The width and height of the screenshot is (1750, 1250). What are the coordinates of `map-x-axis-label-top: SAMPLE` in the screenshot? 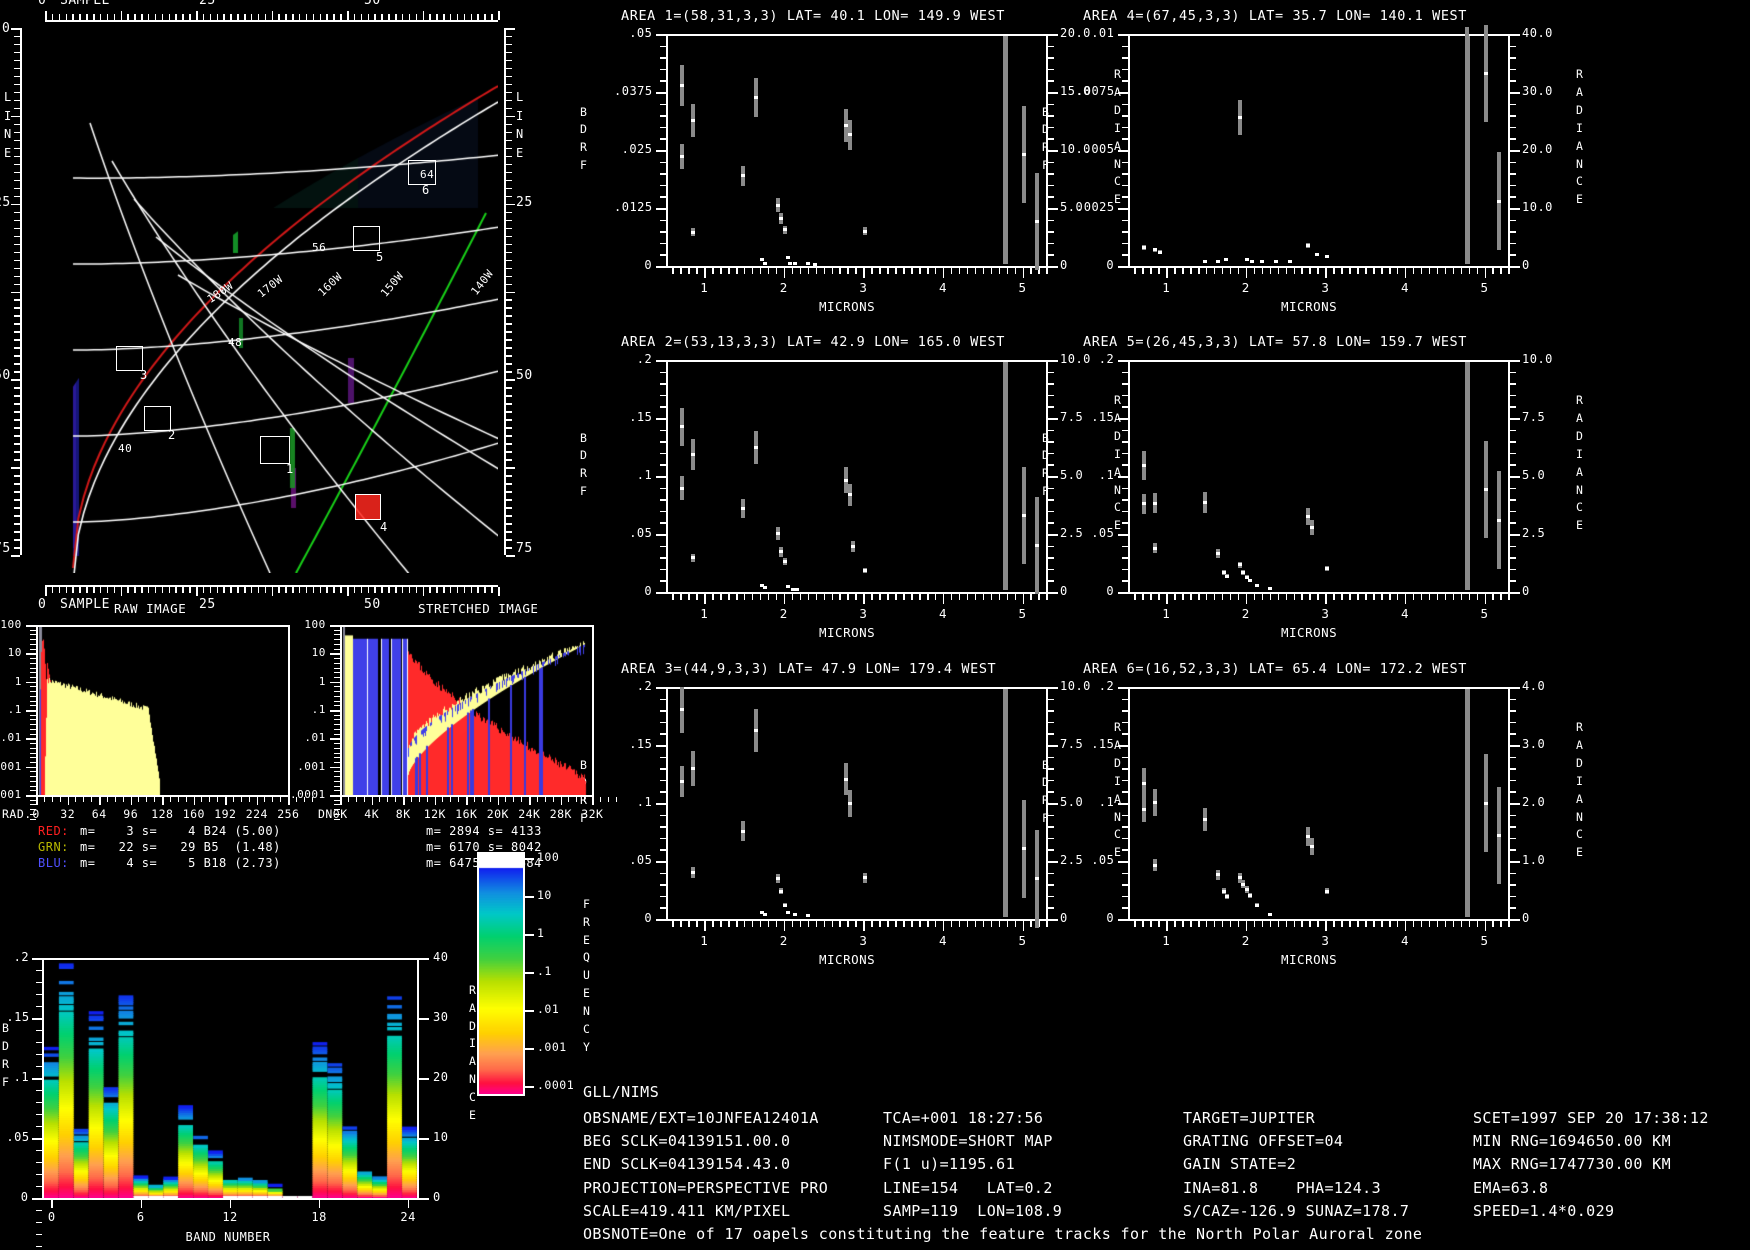 It's located at (85, 4).